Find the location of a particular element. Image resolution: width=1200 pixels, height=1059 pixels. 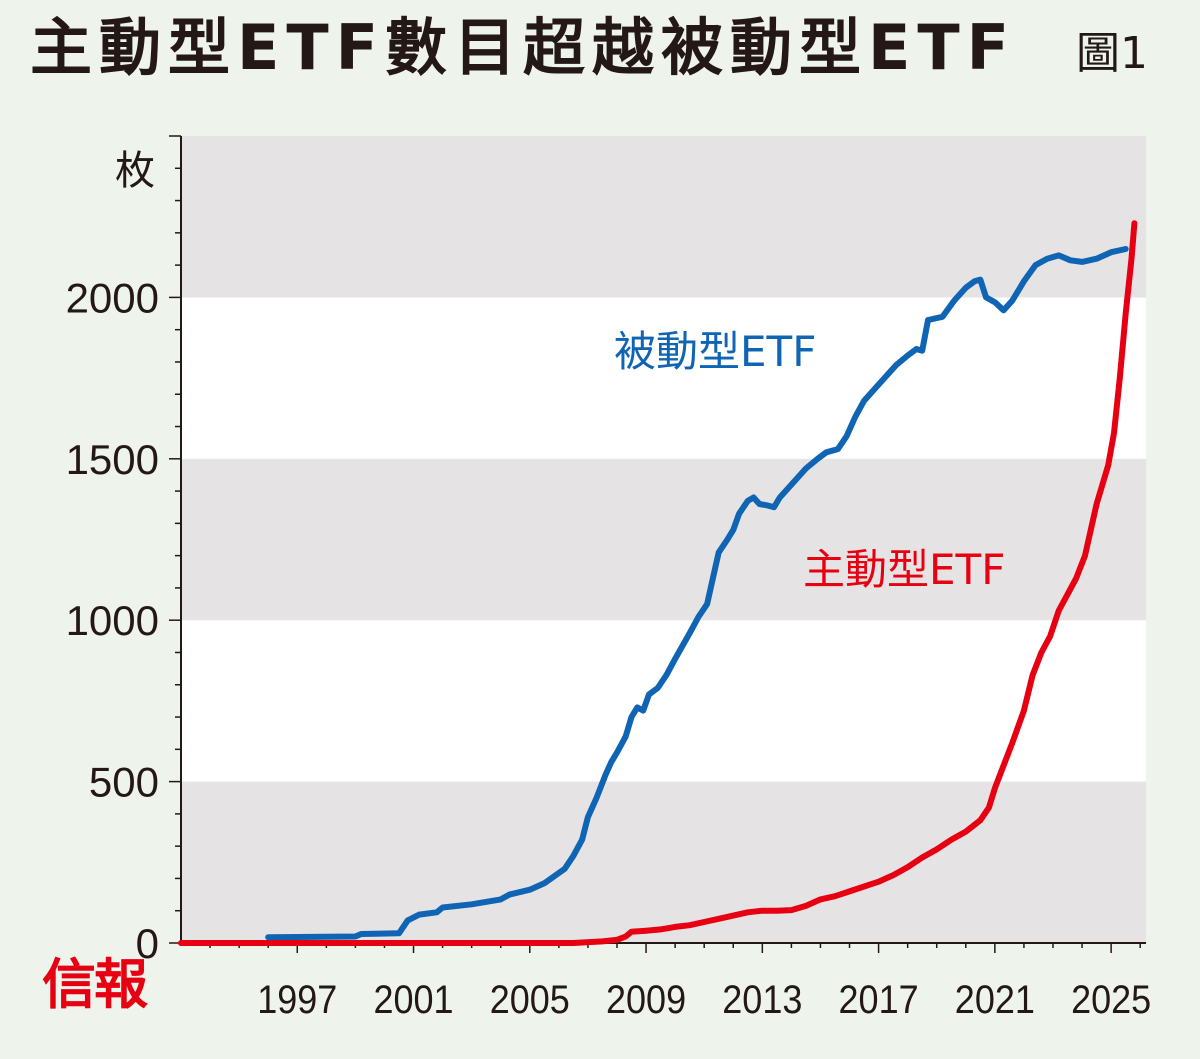

x-axis-ticks: 1997 2001 2005 2009 2013 2017 2021 2025 is located at coordinates (680, 982).